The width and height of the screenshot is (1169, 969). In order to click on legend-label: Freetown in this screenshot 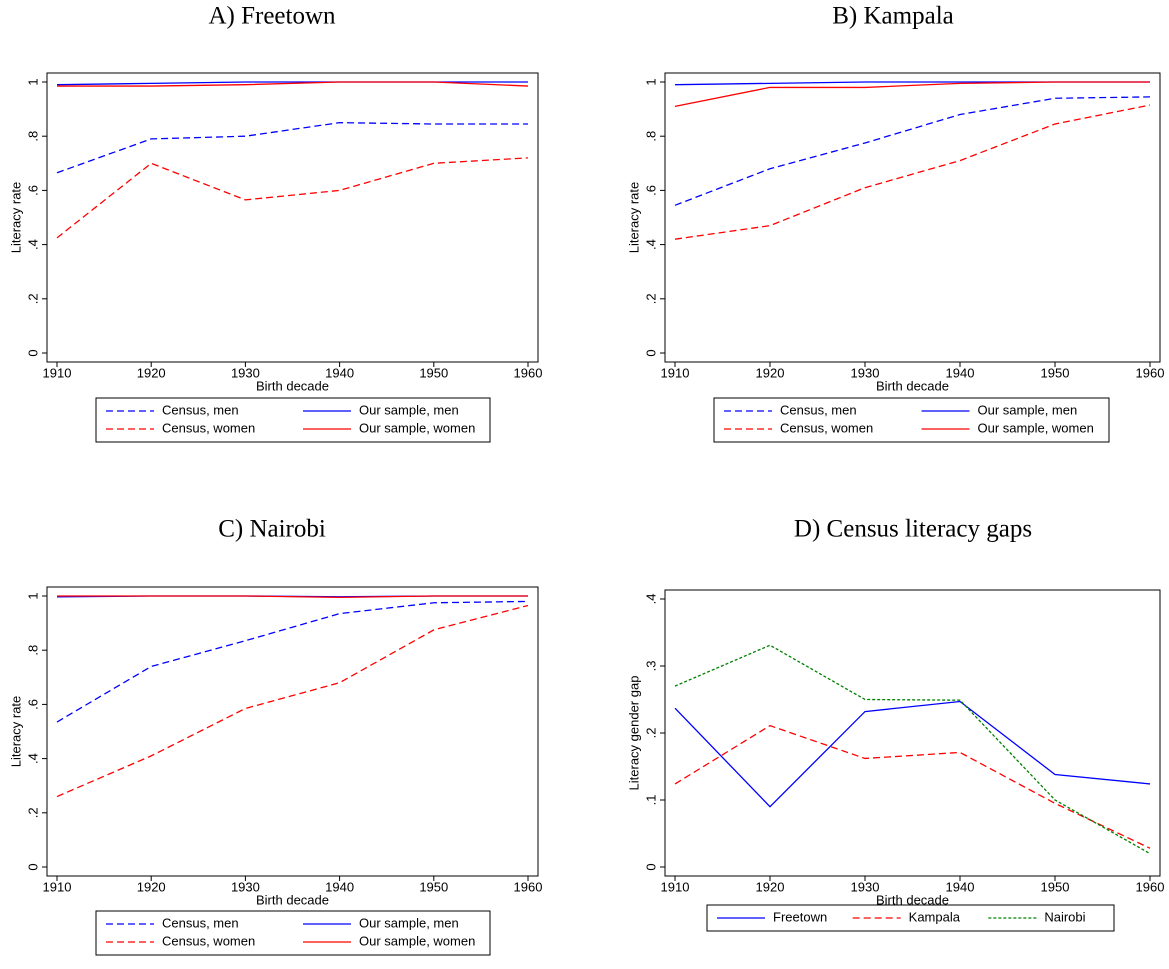, I will do `click(800, 916)`.